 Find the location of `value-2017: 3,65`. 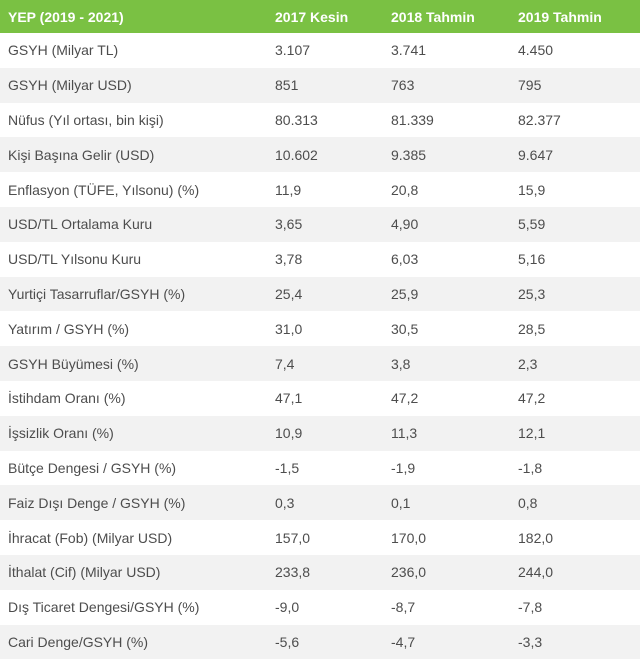

value-2017: 3,65 is located at coordinates (289, 224).